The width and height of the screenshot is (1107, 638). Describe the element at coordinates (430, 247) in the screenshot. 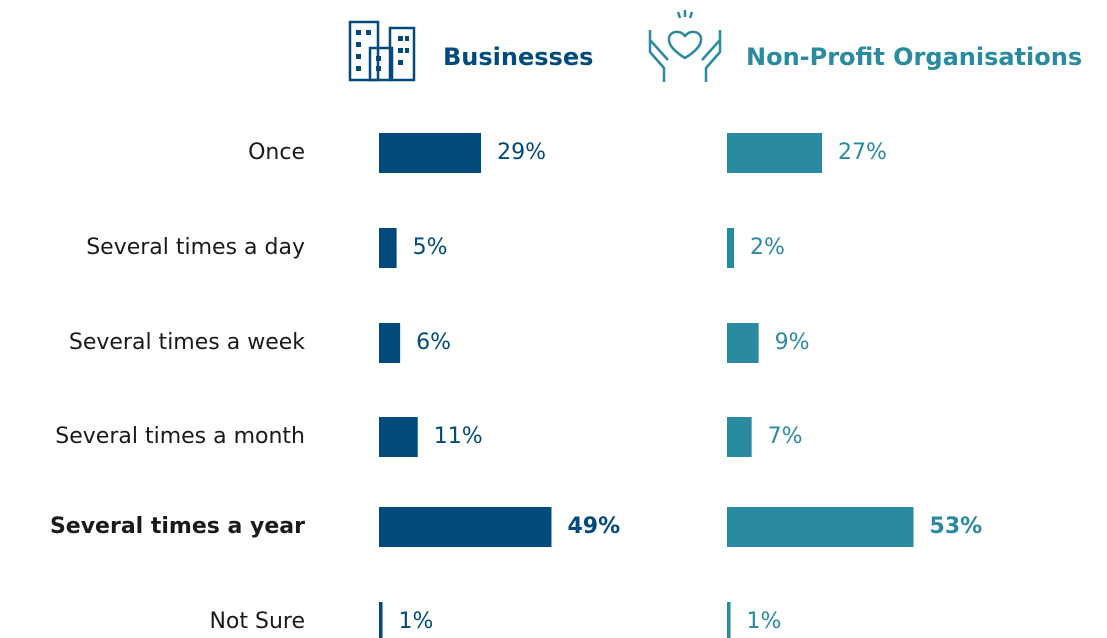

I see `value-label: 5%` at that location.